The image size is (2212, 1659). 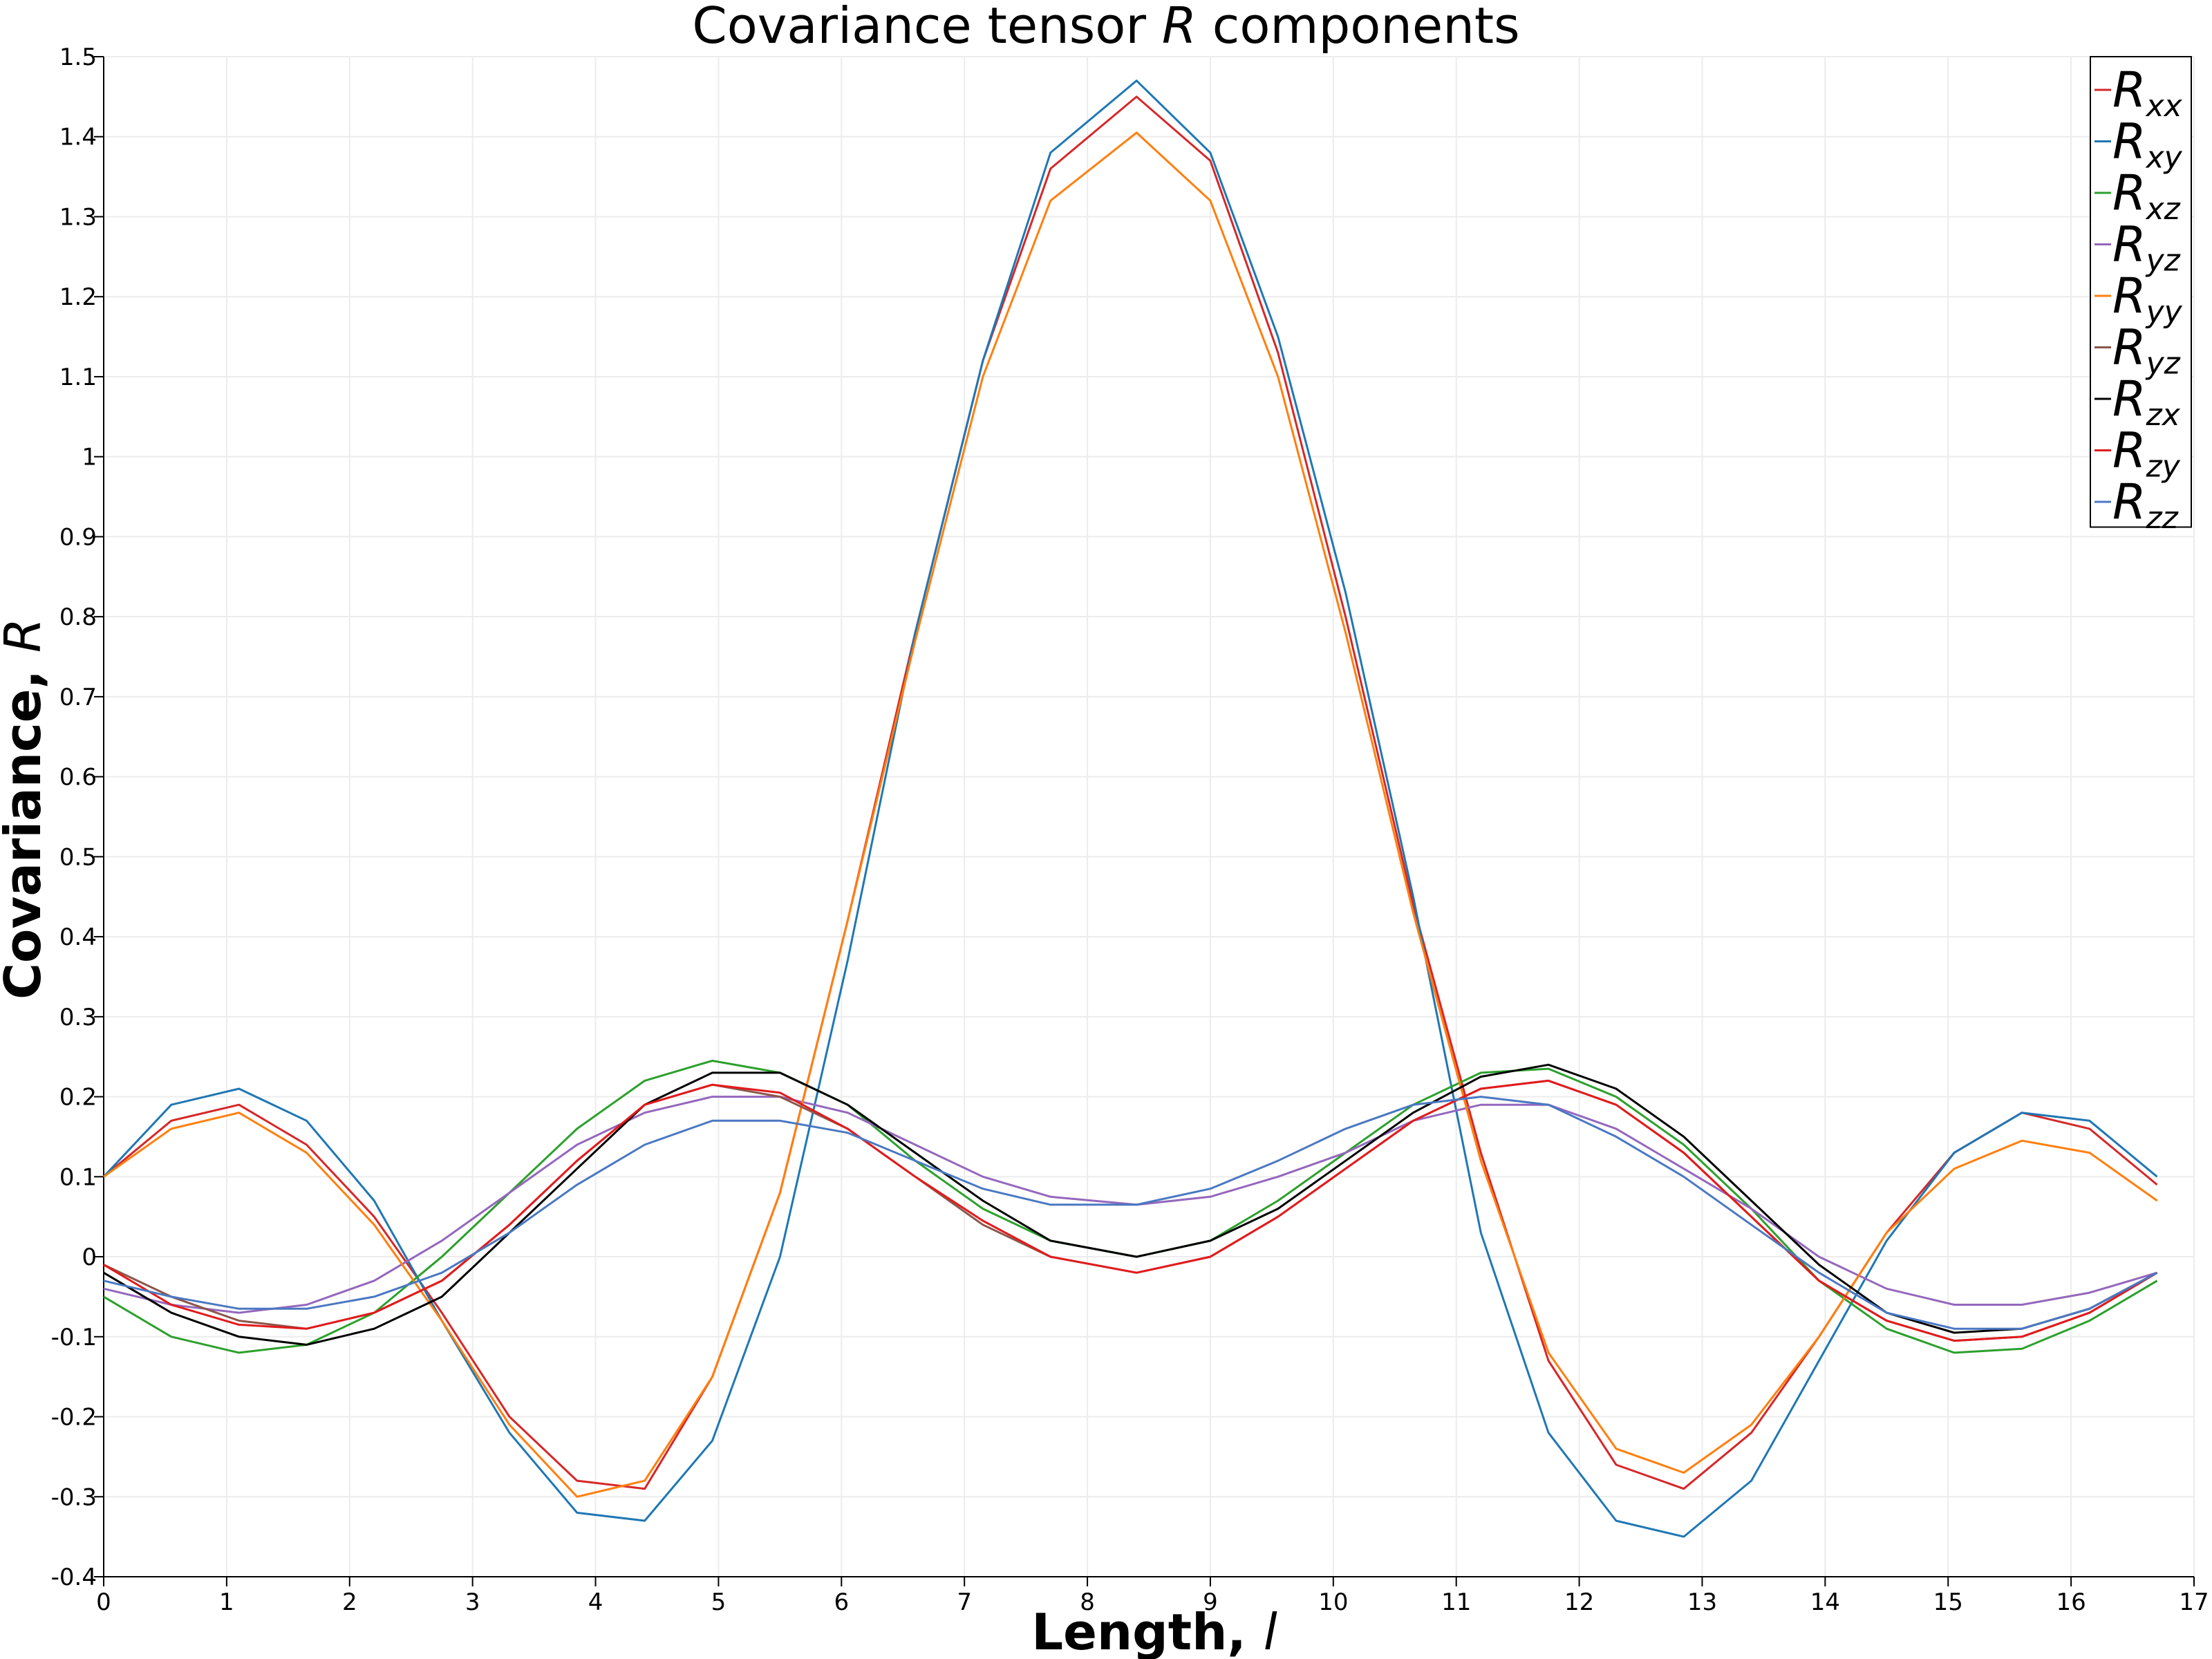 I want to click on chart-title-suffix: components, so click(x=1358, y=27).